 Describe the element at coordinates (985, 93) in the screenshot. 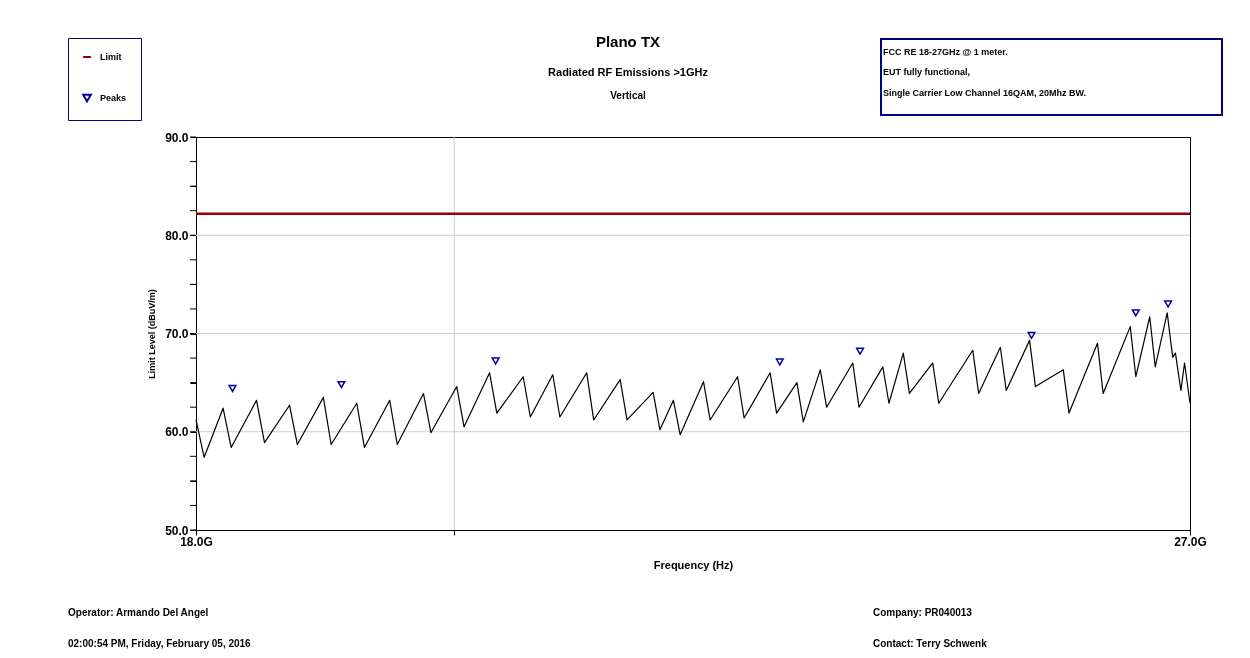

I see `text: Single Carrier Low Channel 16QAM, 20Mhz BW.` at that location.